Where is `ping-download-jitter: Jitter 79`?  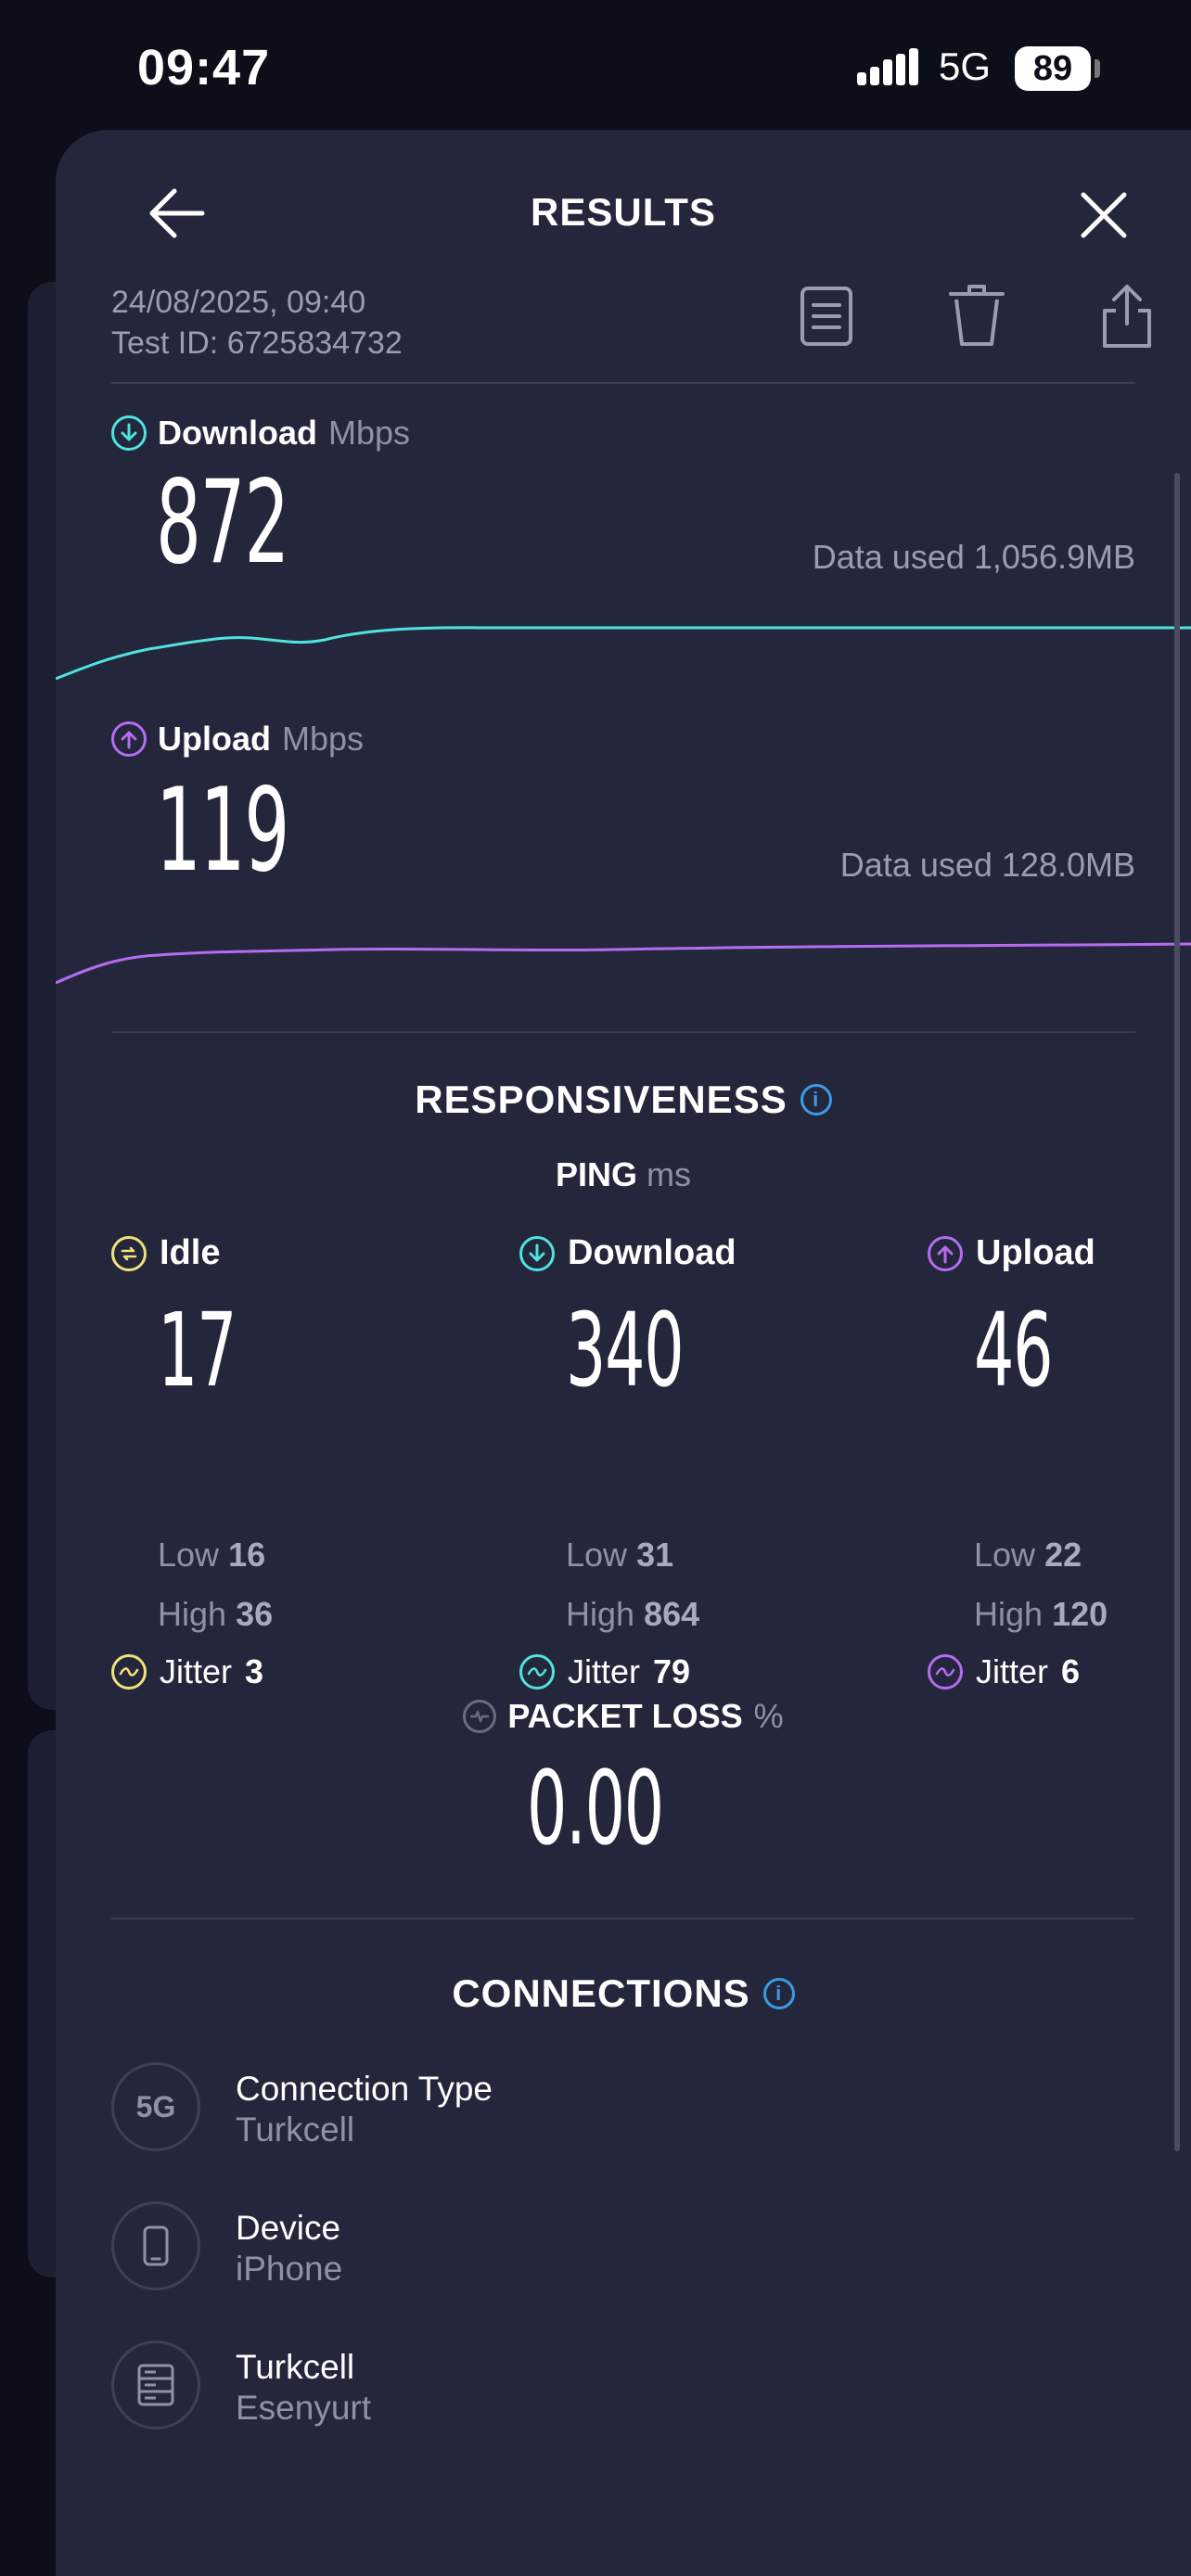
ping-download-jitter: Jitter 79 is located at coordinates (604, 1672).